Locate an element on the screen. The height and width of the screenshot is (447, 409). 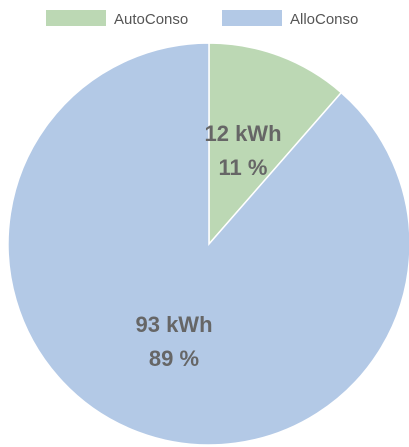
legend: AutoConso AlloConso is located at coordinates (202, 19).